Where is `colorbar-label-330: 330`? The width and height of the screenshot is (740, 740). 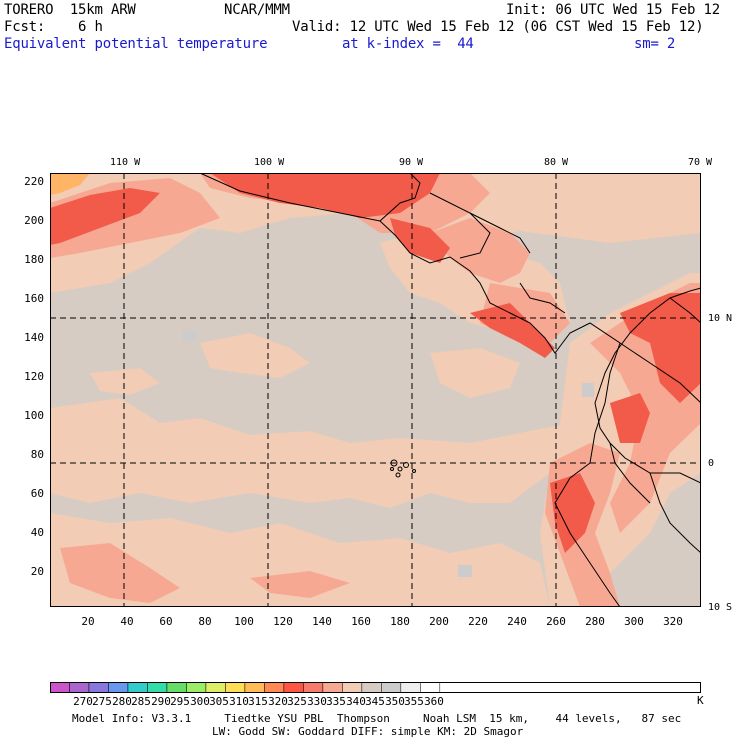 colorbar-label-330: 330 is located at coordinates (317, 701).